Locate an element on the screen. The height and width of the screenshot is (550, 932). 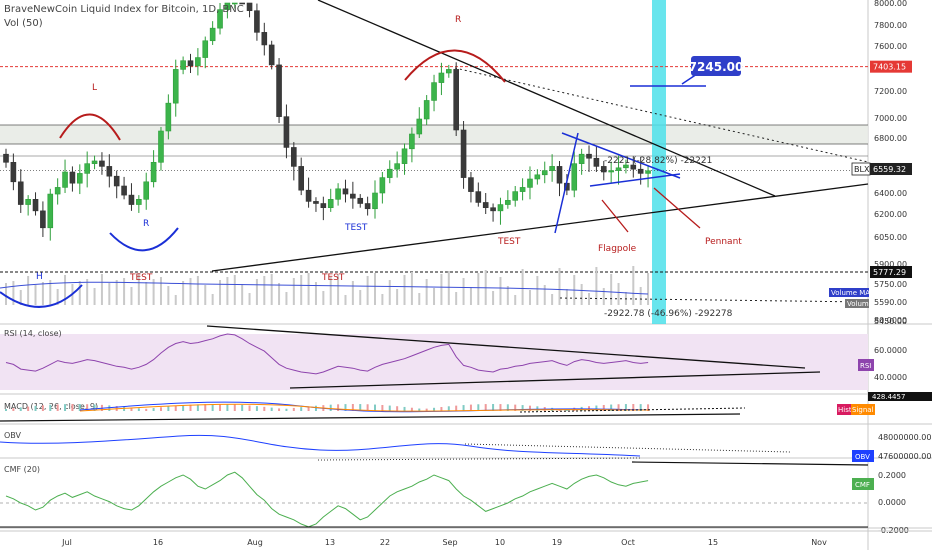
x-tick-label: 13 is located at coordinates (330, 542).